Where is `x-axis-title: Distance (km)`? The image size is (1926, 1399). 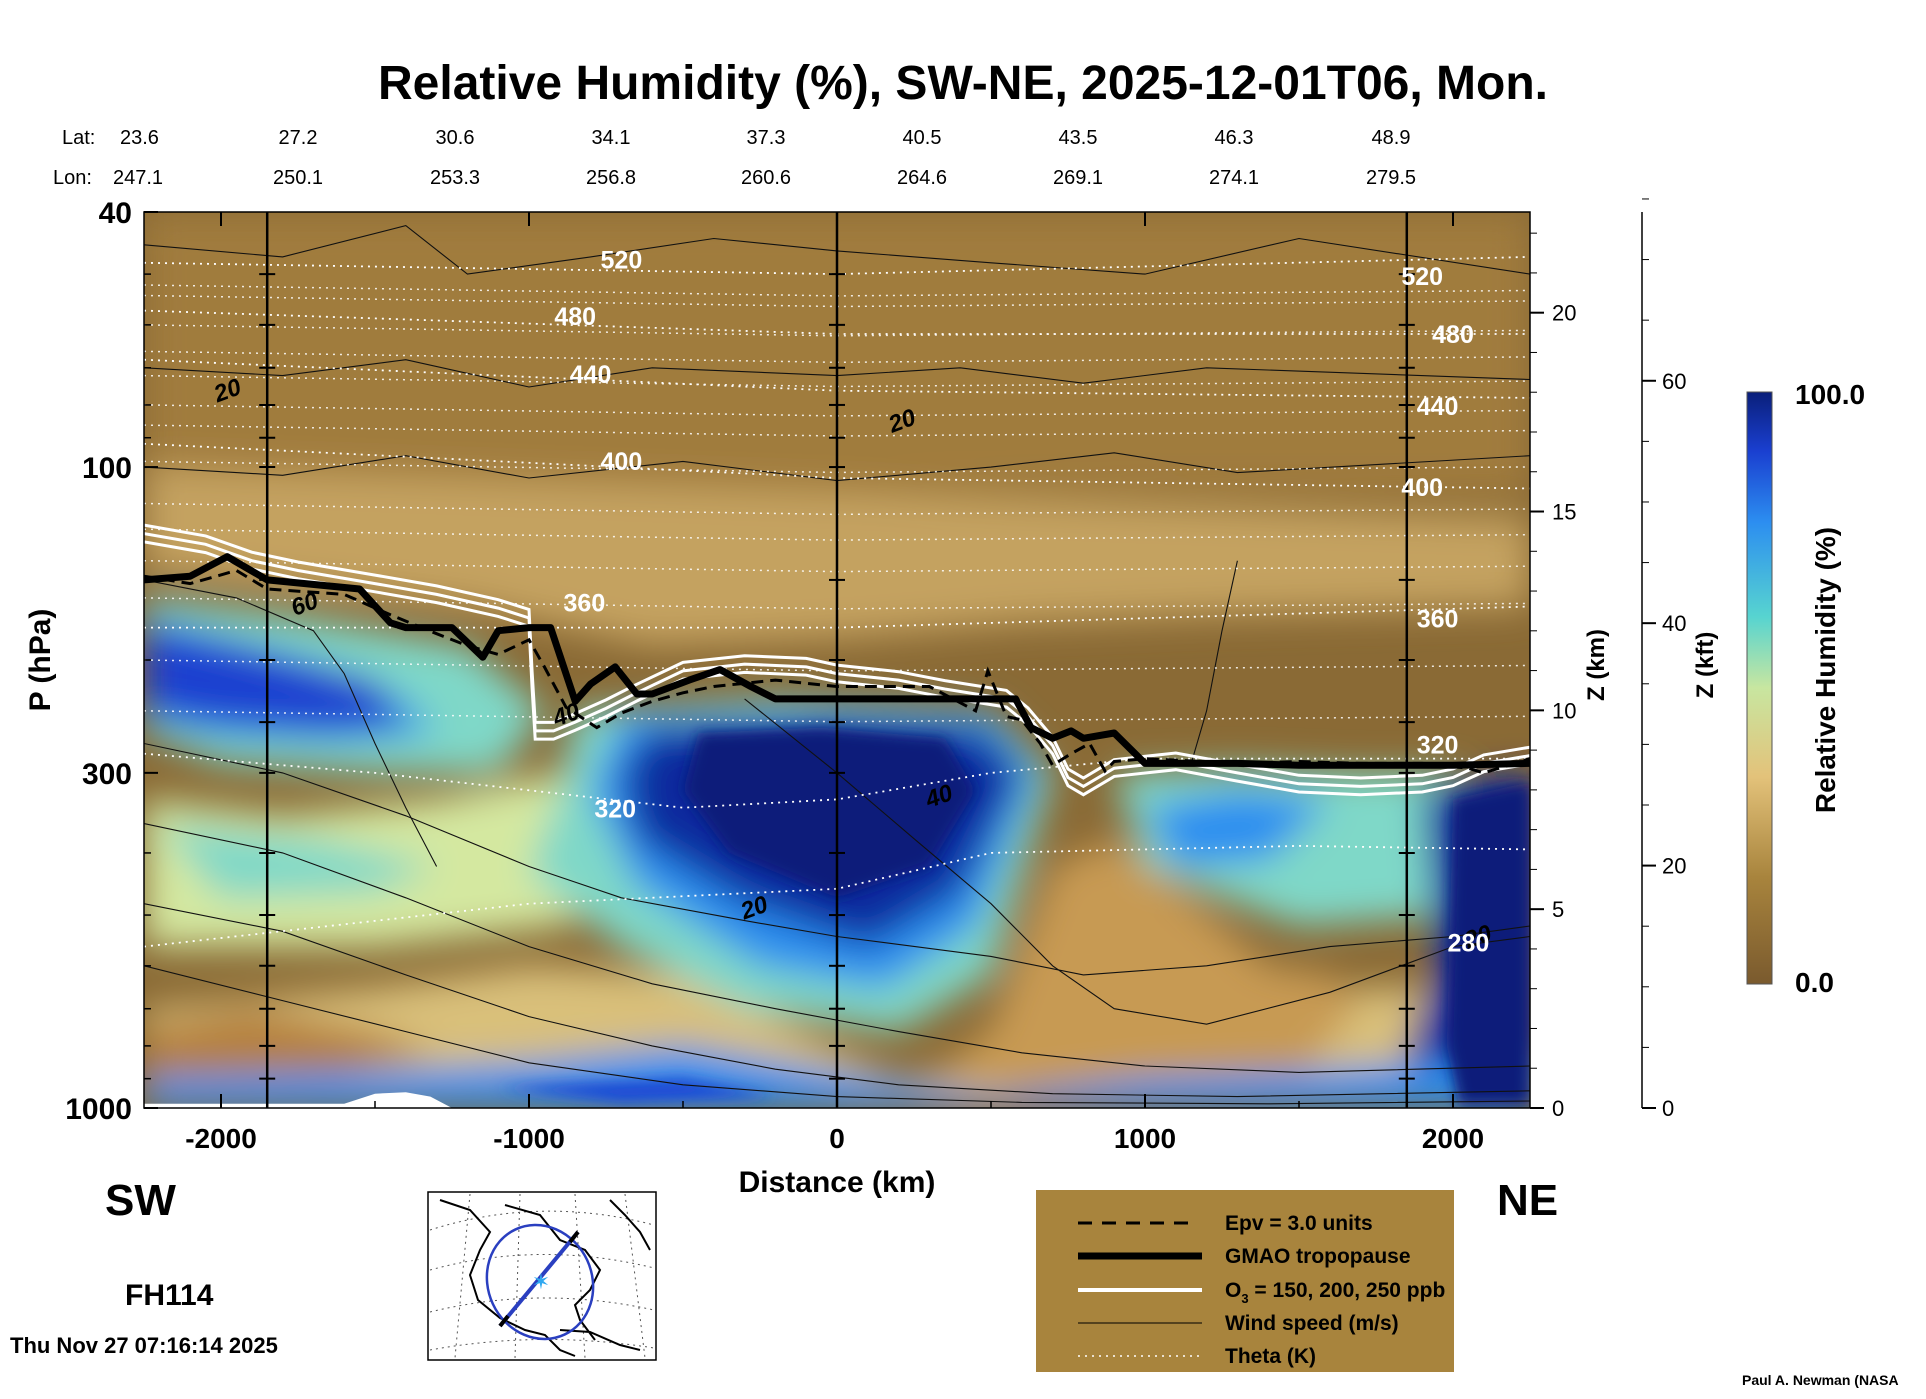 x-axis-title: Distance (km) is located at coordinates (837, 1182).